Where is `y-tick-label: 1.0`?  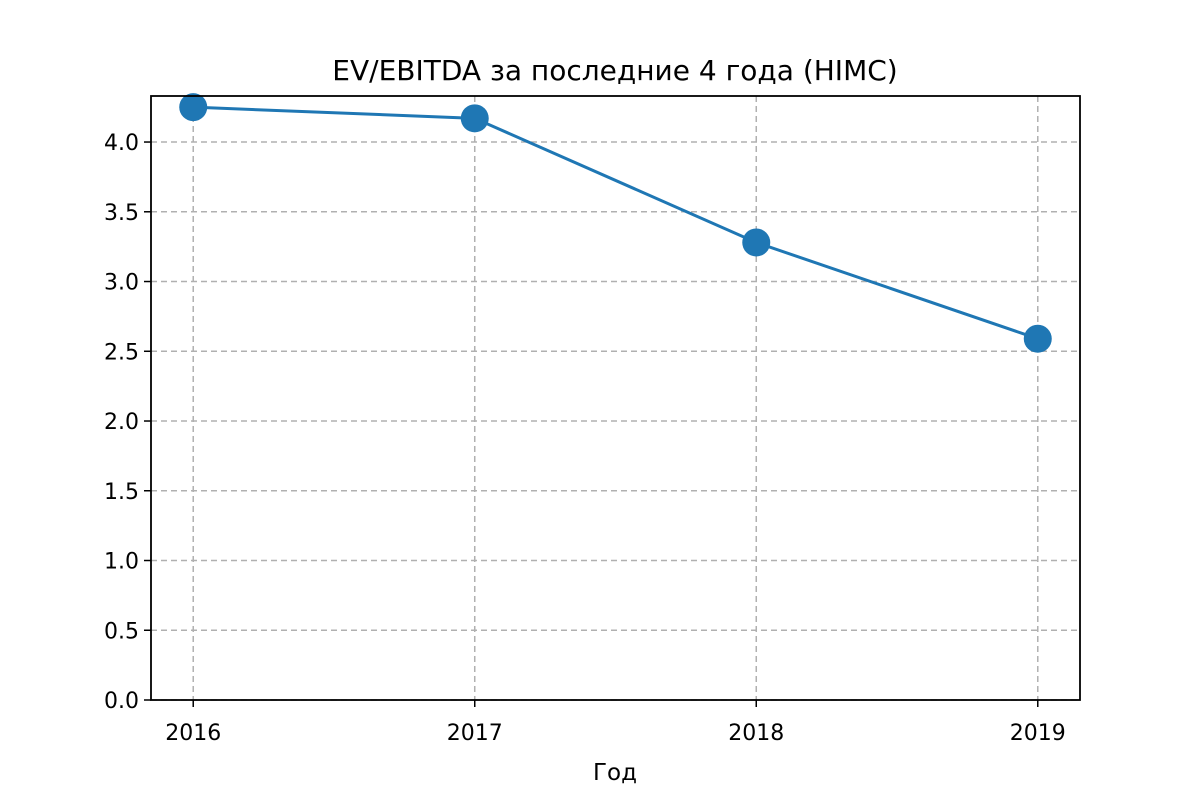 y-tick-label: 1.0 is located at coordinates (121, 562).